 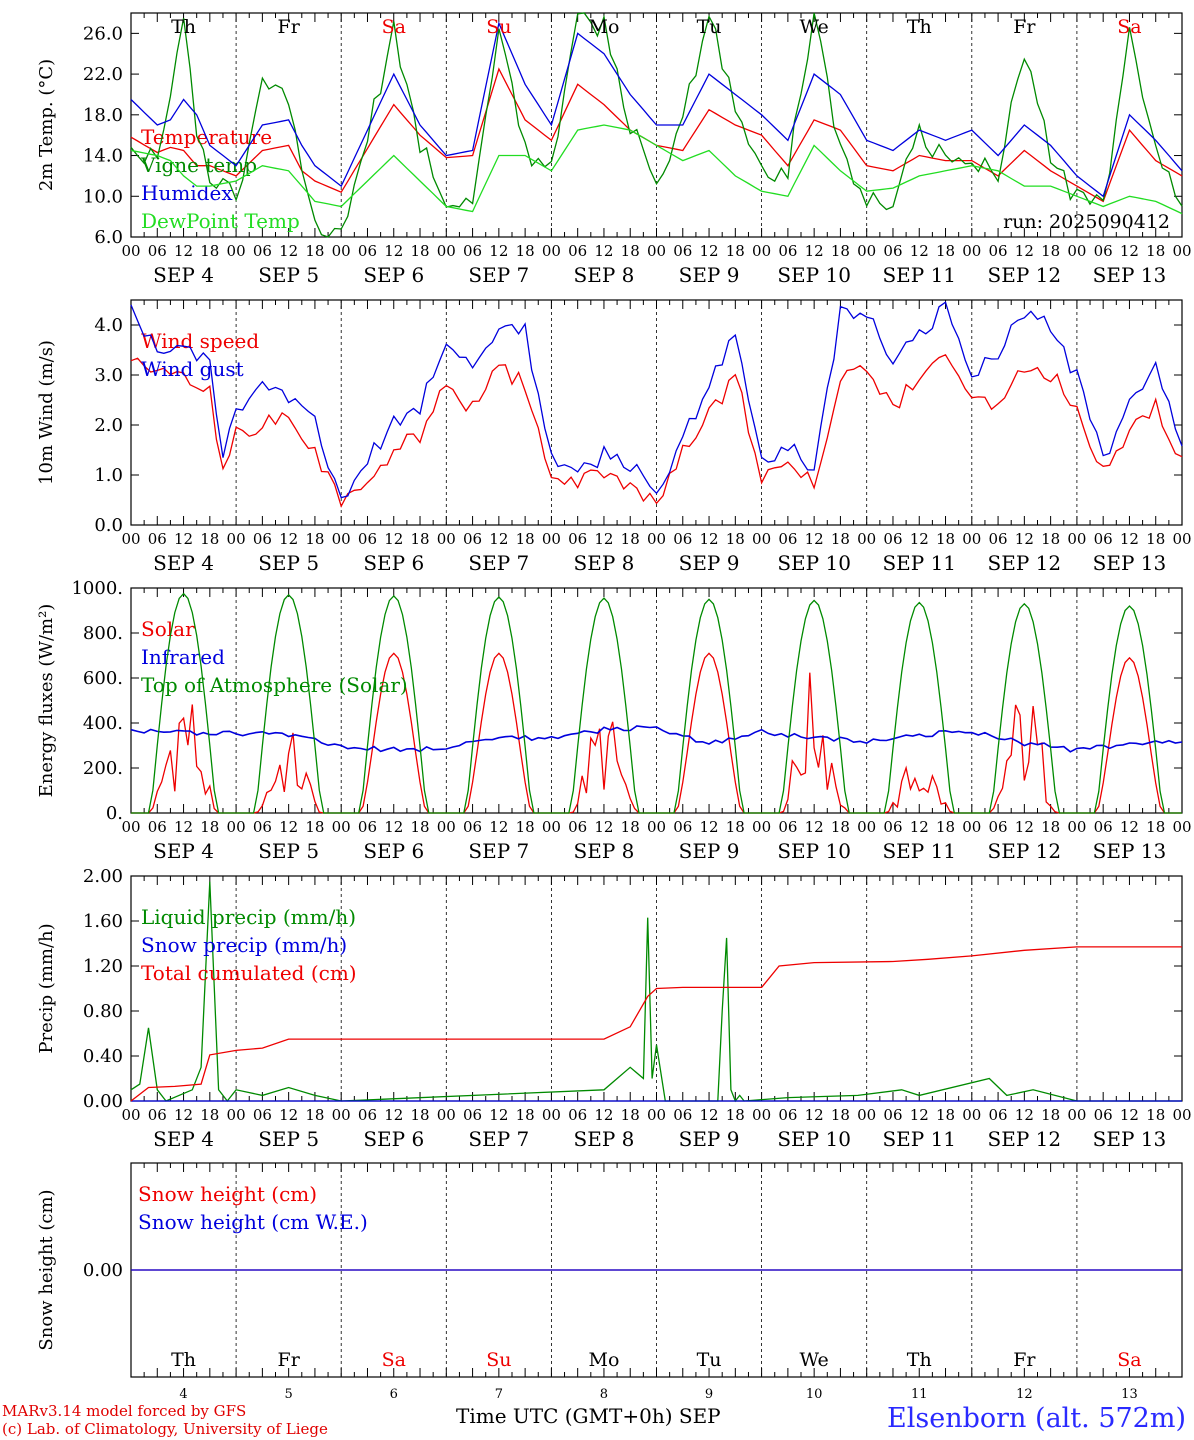 I want to click on date-label: SEP 12, so click(x=1025, y=1139).